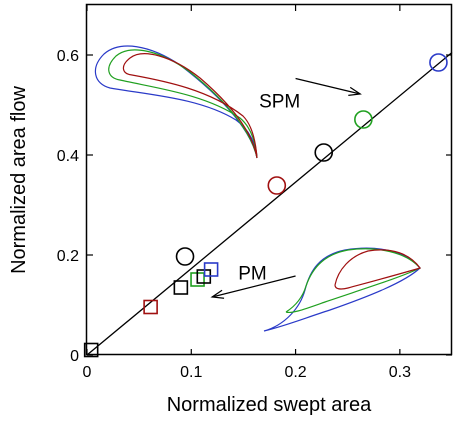 This screenshot has width=454, height=421. What do you see at coordinates (328, 87) in the screenshot?
I see `annotation-arrow` at bounding box center [328, 87].